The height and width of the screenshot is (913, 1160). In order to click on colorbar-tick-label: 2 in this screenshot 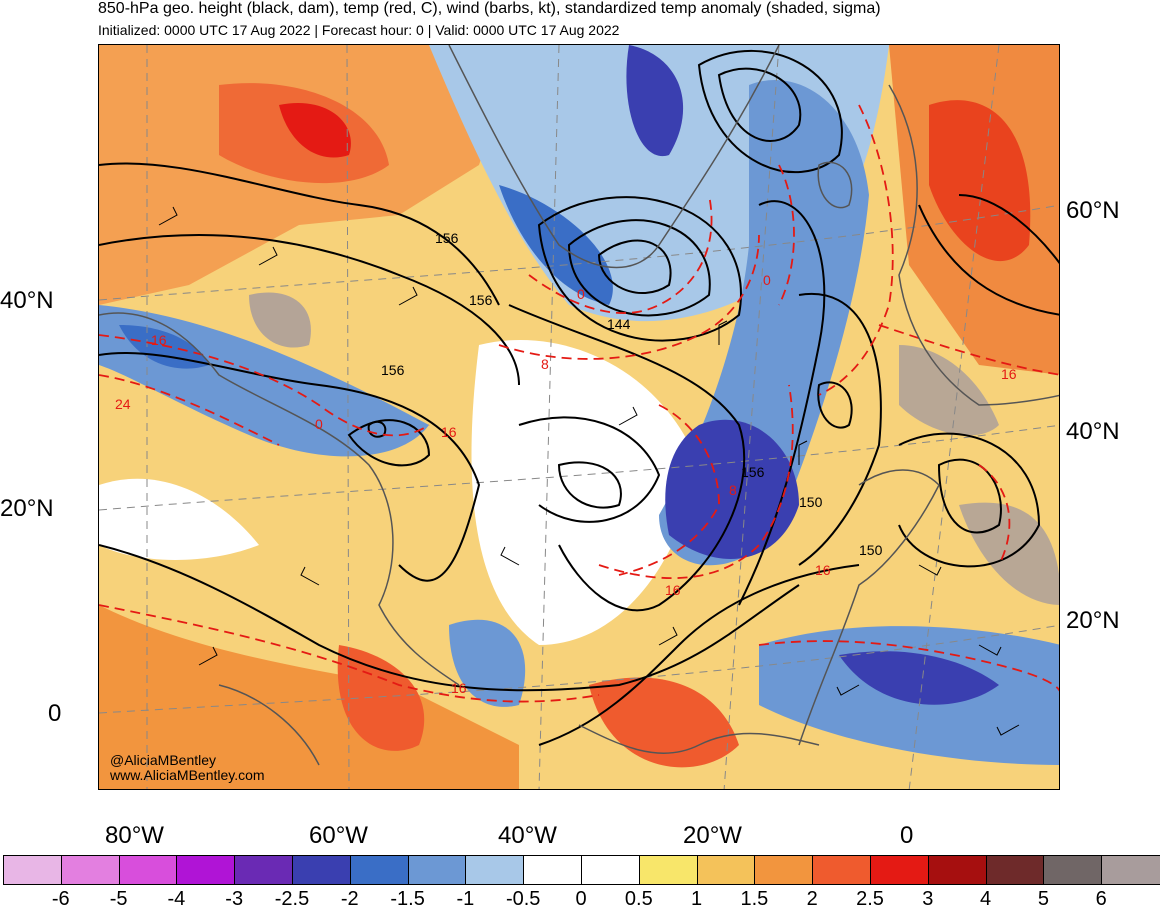, I will do `click(812, 899)`.